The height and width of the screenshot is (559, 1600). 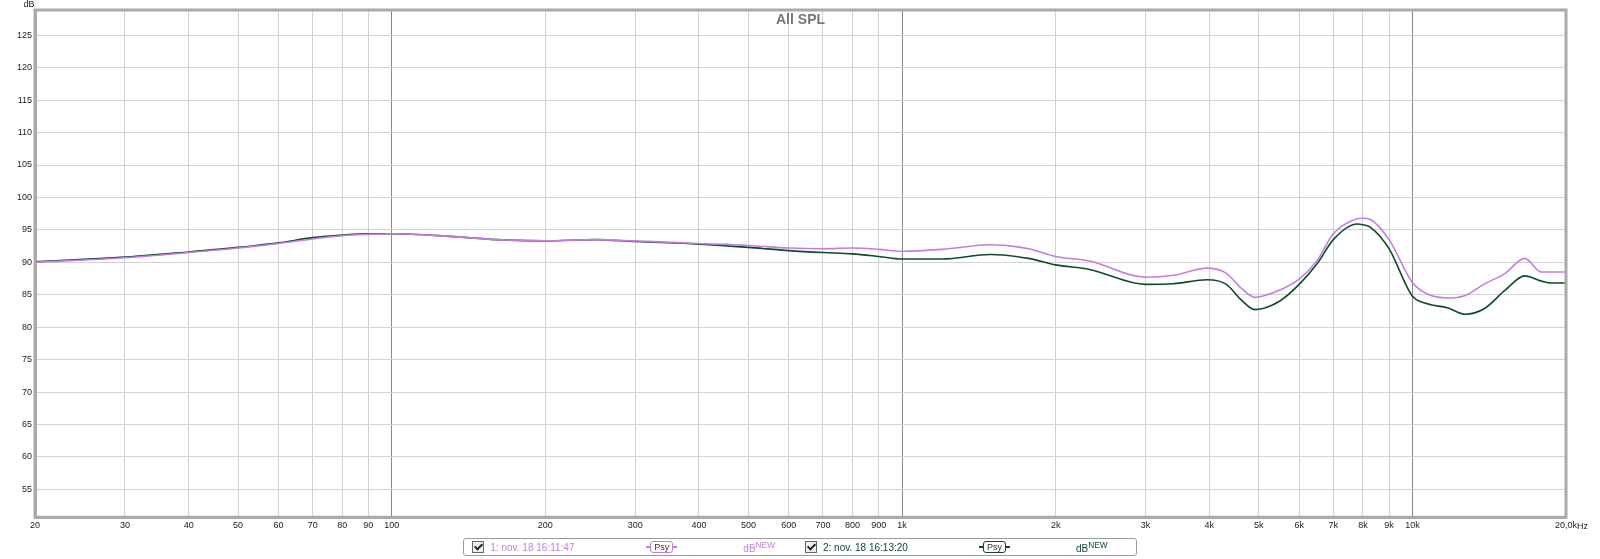 What do you see at coordinates (27, 423) in the screenshot?
I see `y-tick-label: 65` at bounding box center [27, 423].